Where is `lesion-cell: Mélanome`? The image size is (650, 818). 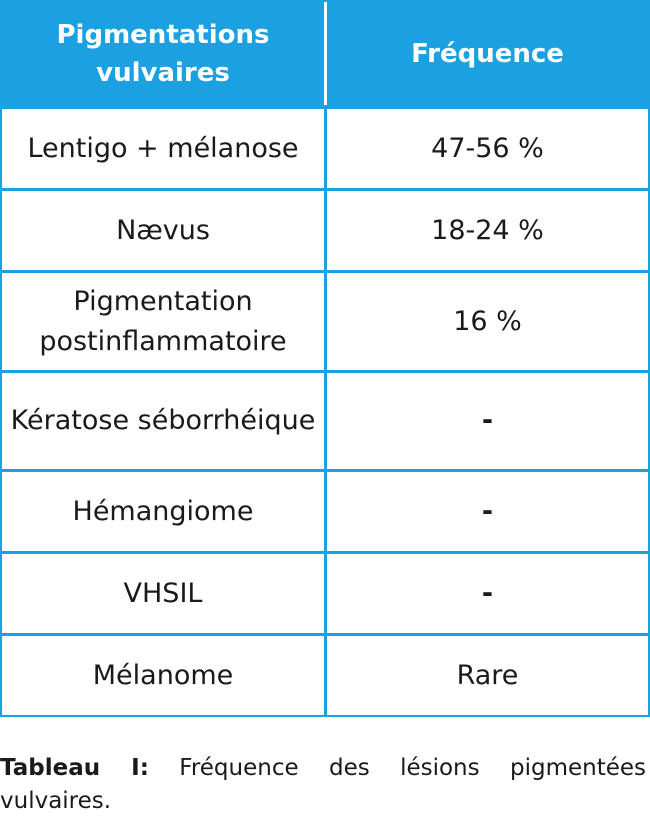
lesion-cell: Mélanome is located at coordinates (164, 674).